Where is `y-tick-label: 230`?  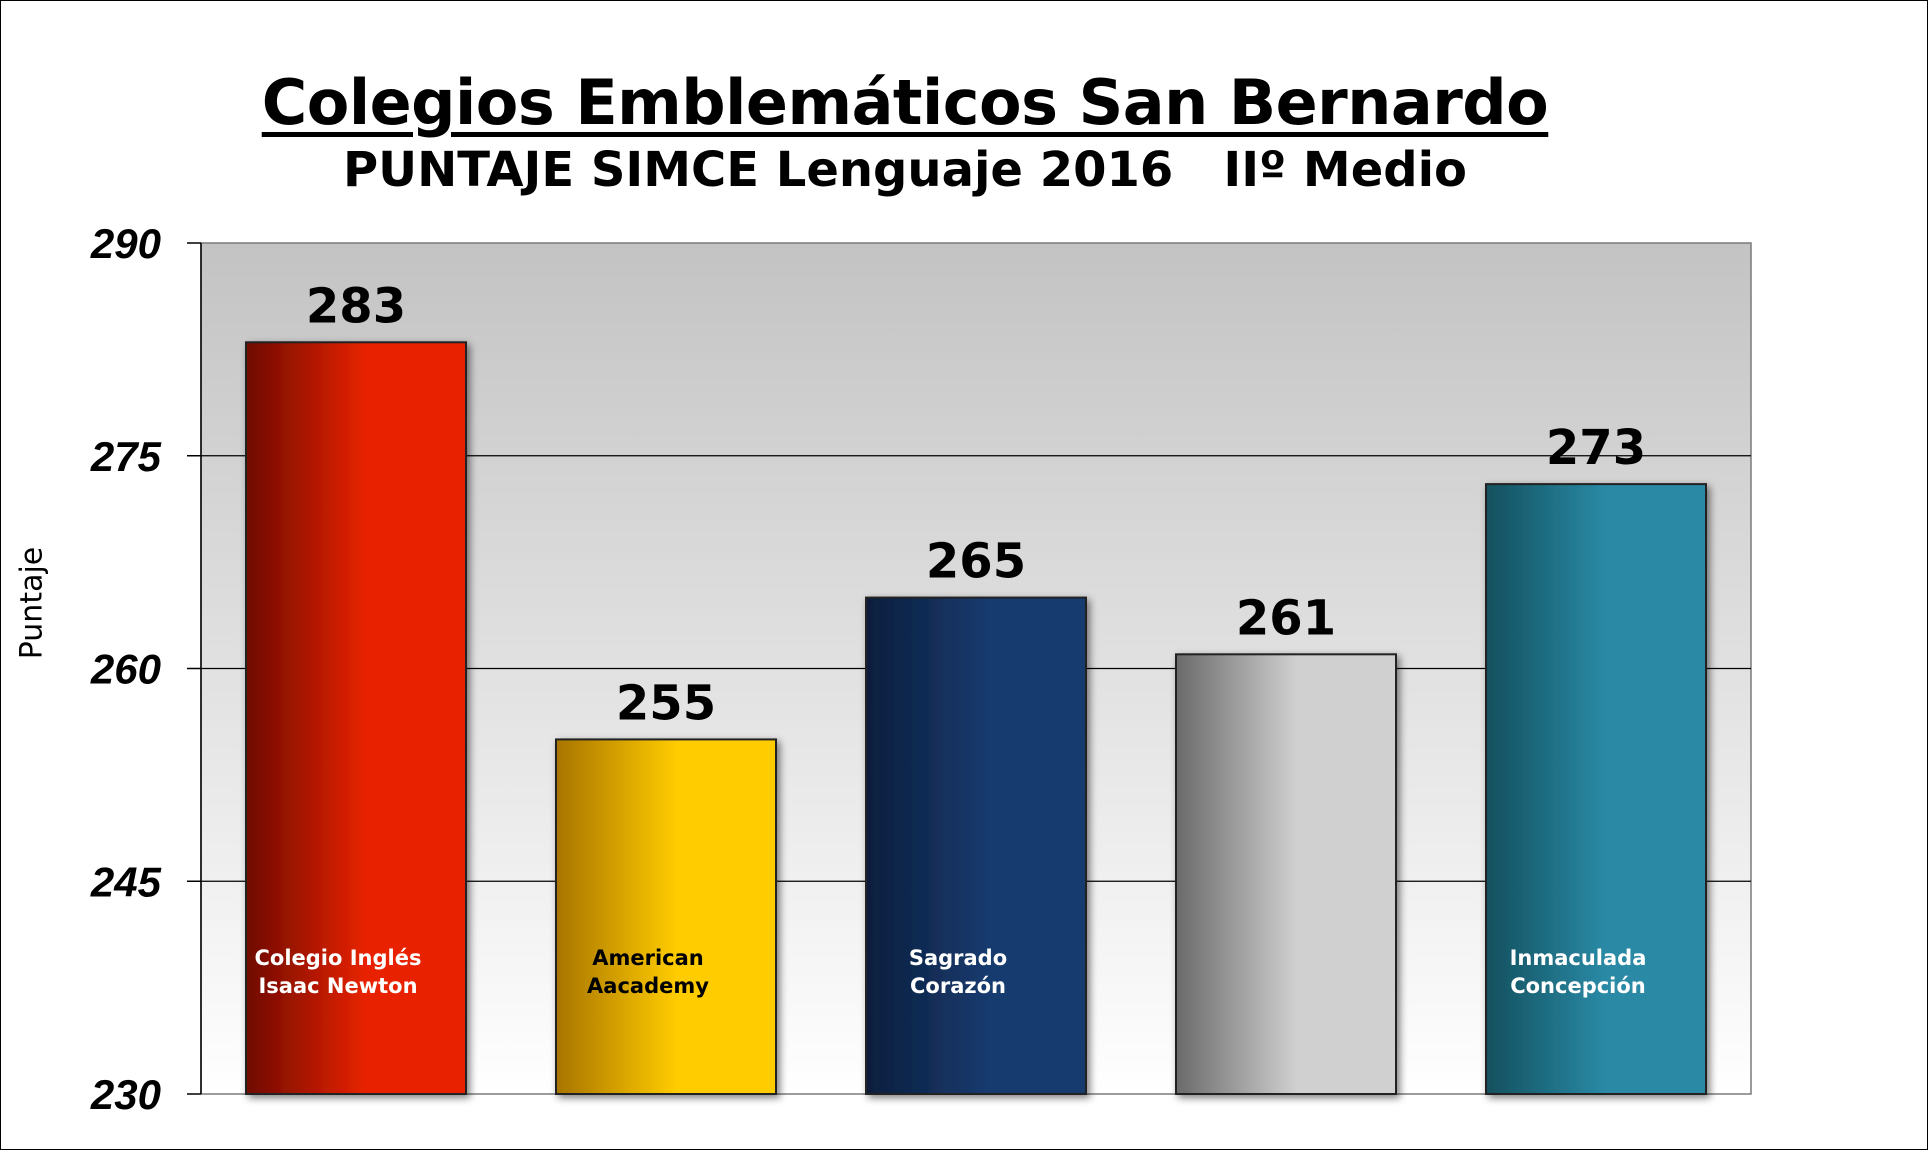
y-tick-label: 230 is located at coordinates (125, 1094).